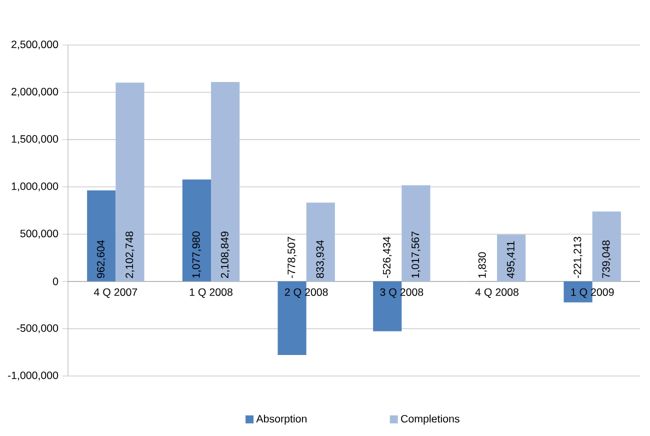  I want to click on data-label: 1,077,980, so click(197, 254).